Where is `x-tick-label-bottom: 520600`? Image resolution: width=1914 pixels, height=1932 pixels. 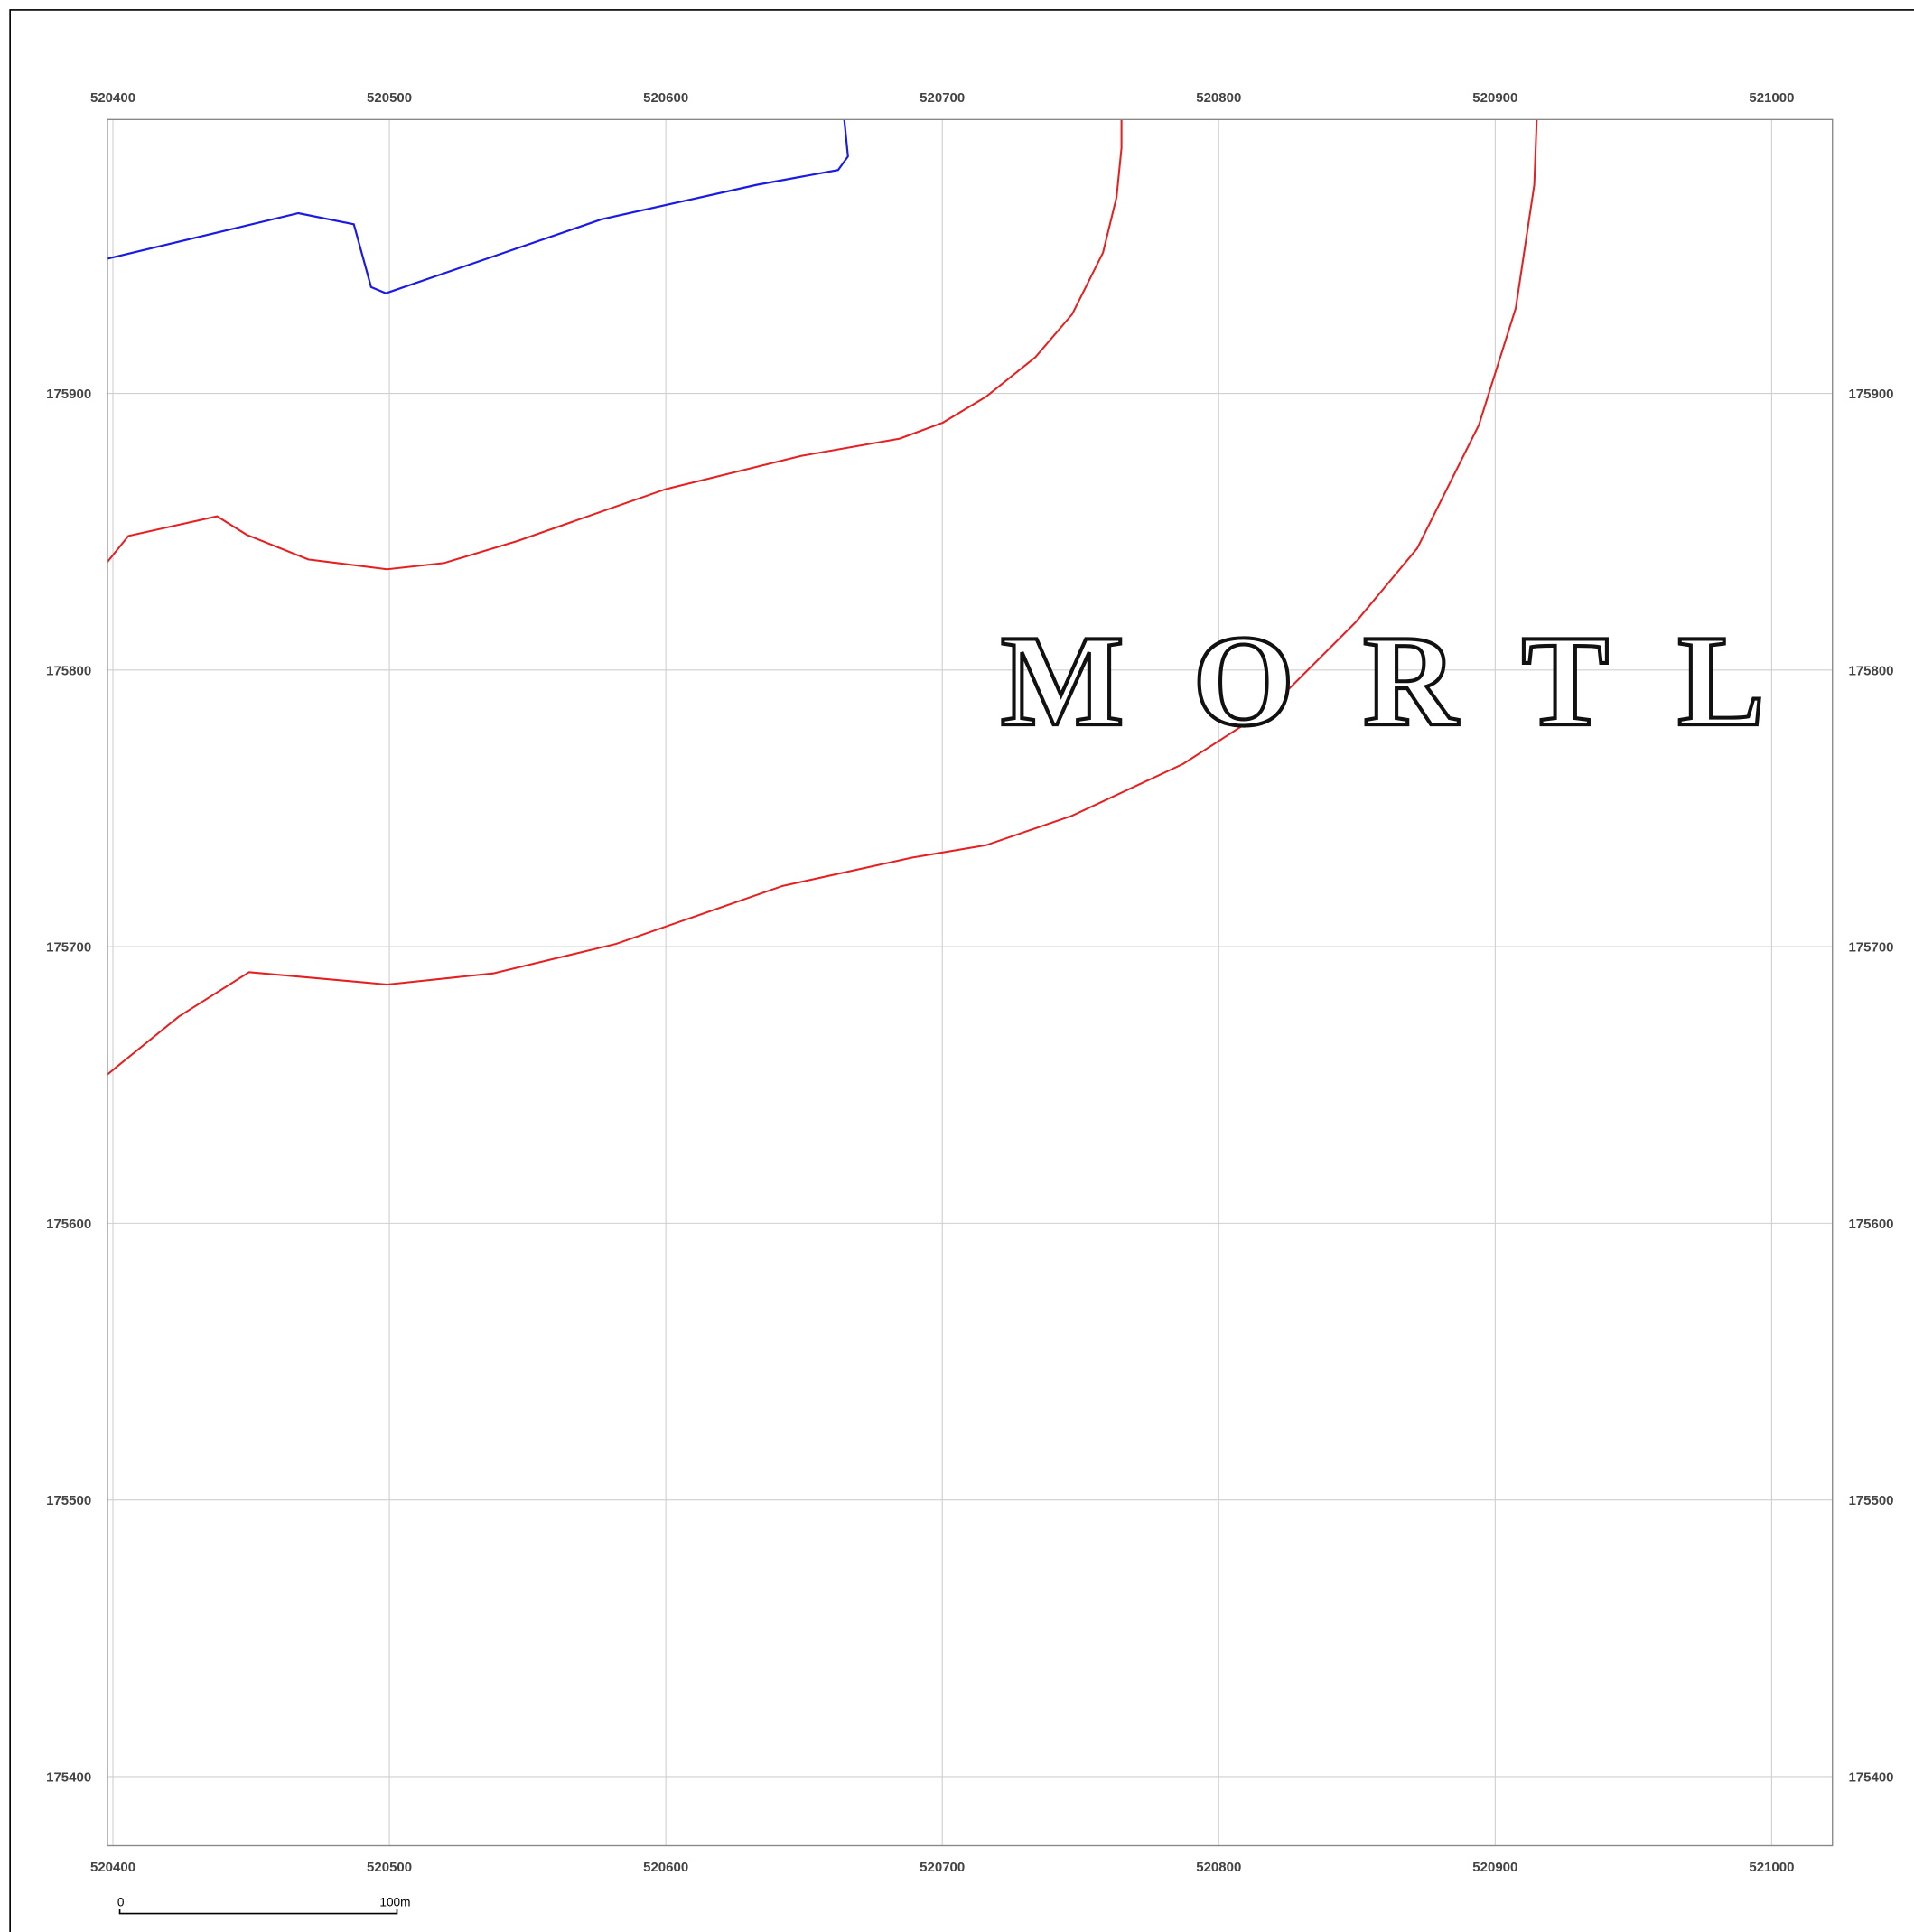 x-tick-label-bottom: 520600 is located at coordinates (666, 1867).